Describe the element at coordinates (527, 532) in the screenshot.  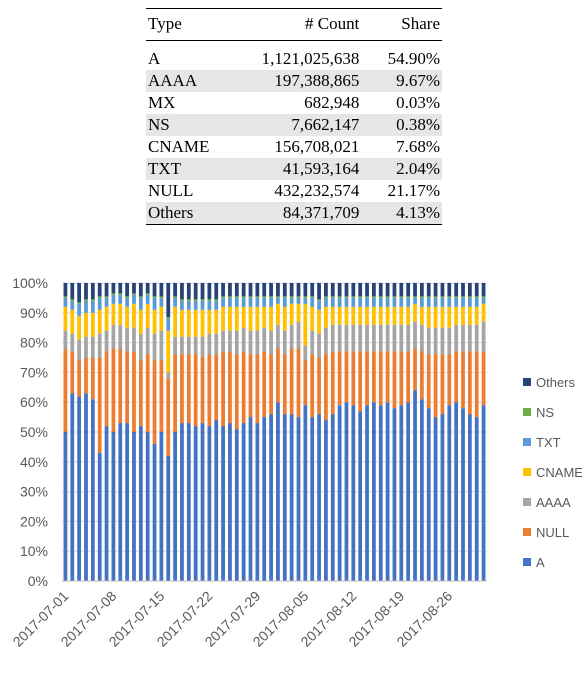
I see `legend-swatch-null` at that location.